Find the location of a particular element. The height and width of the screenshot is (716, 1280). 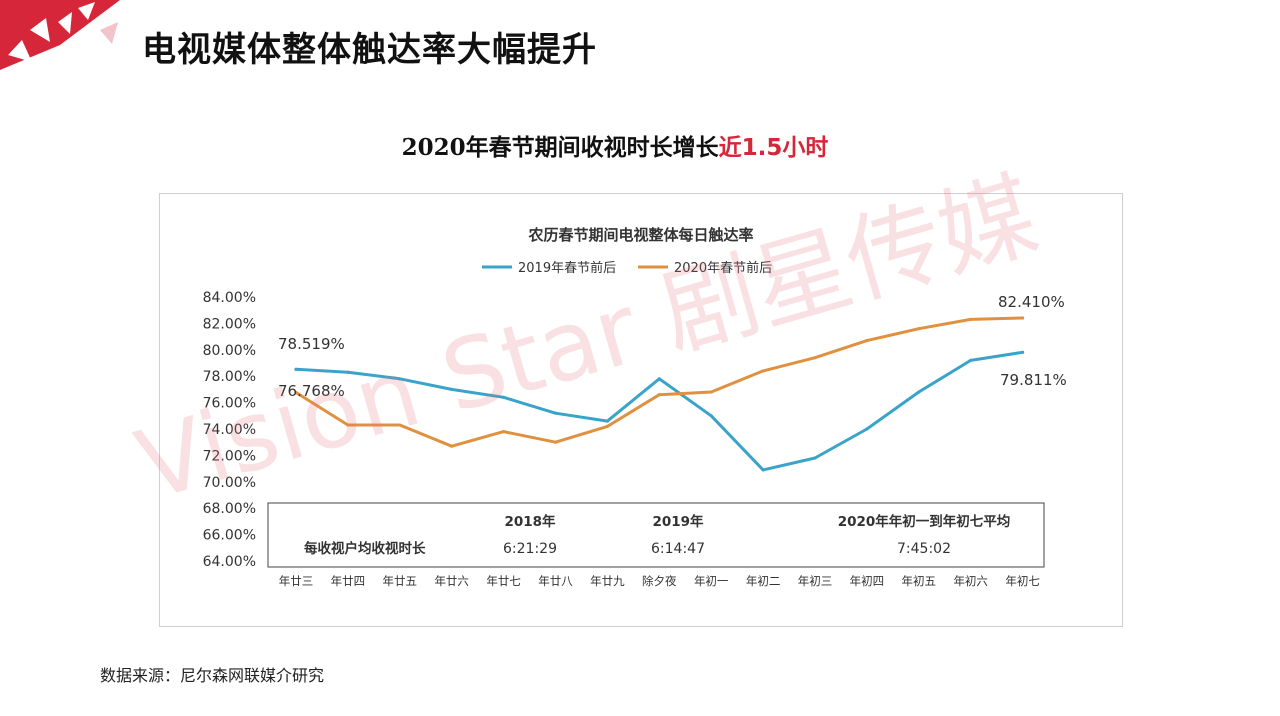

table-cell: 7:45:02 is located at coordinates (924, 549).